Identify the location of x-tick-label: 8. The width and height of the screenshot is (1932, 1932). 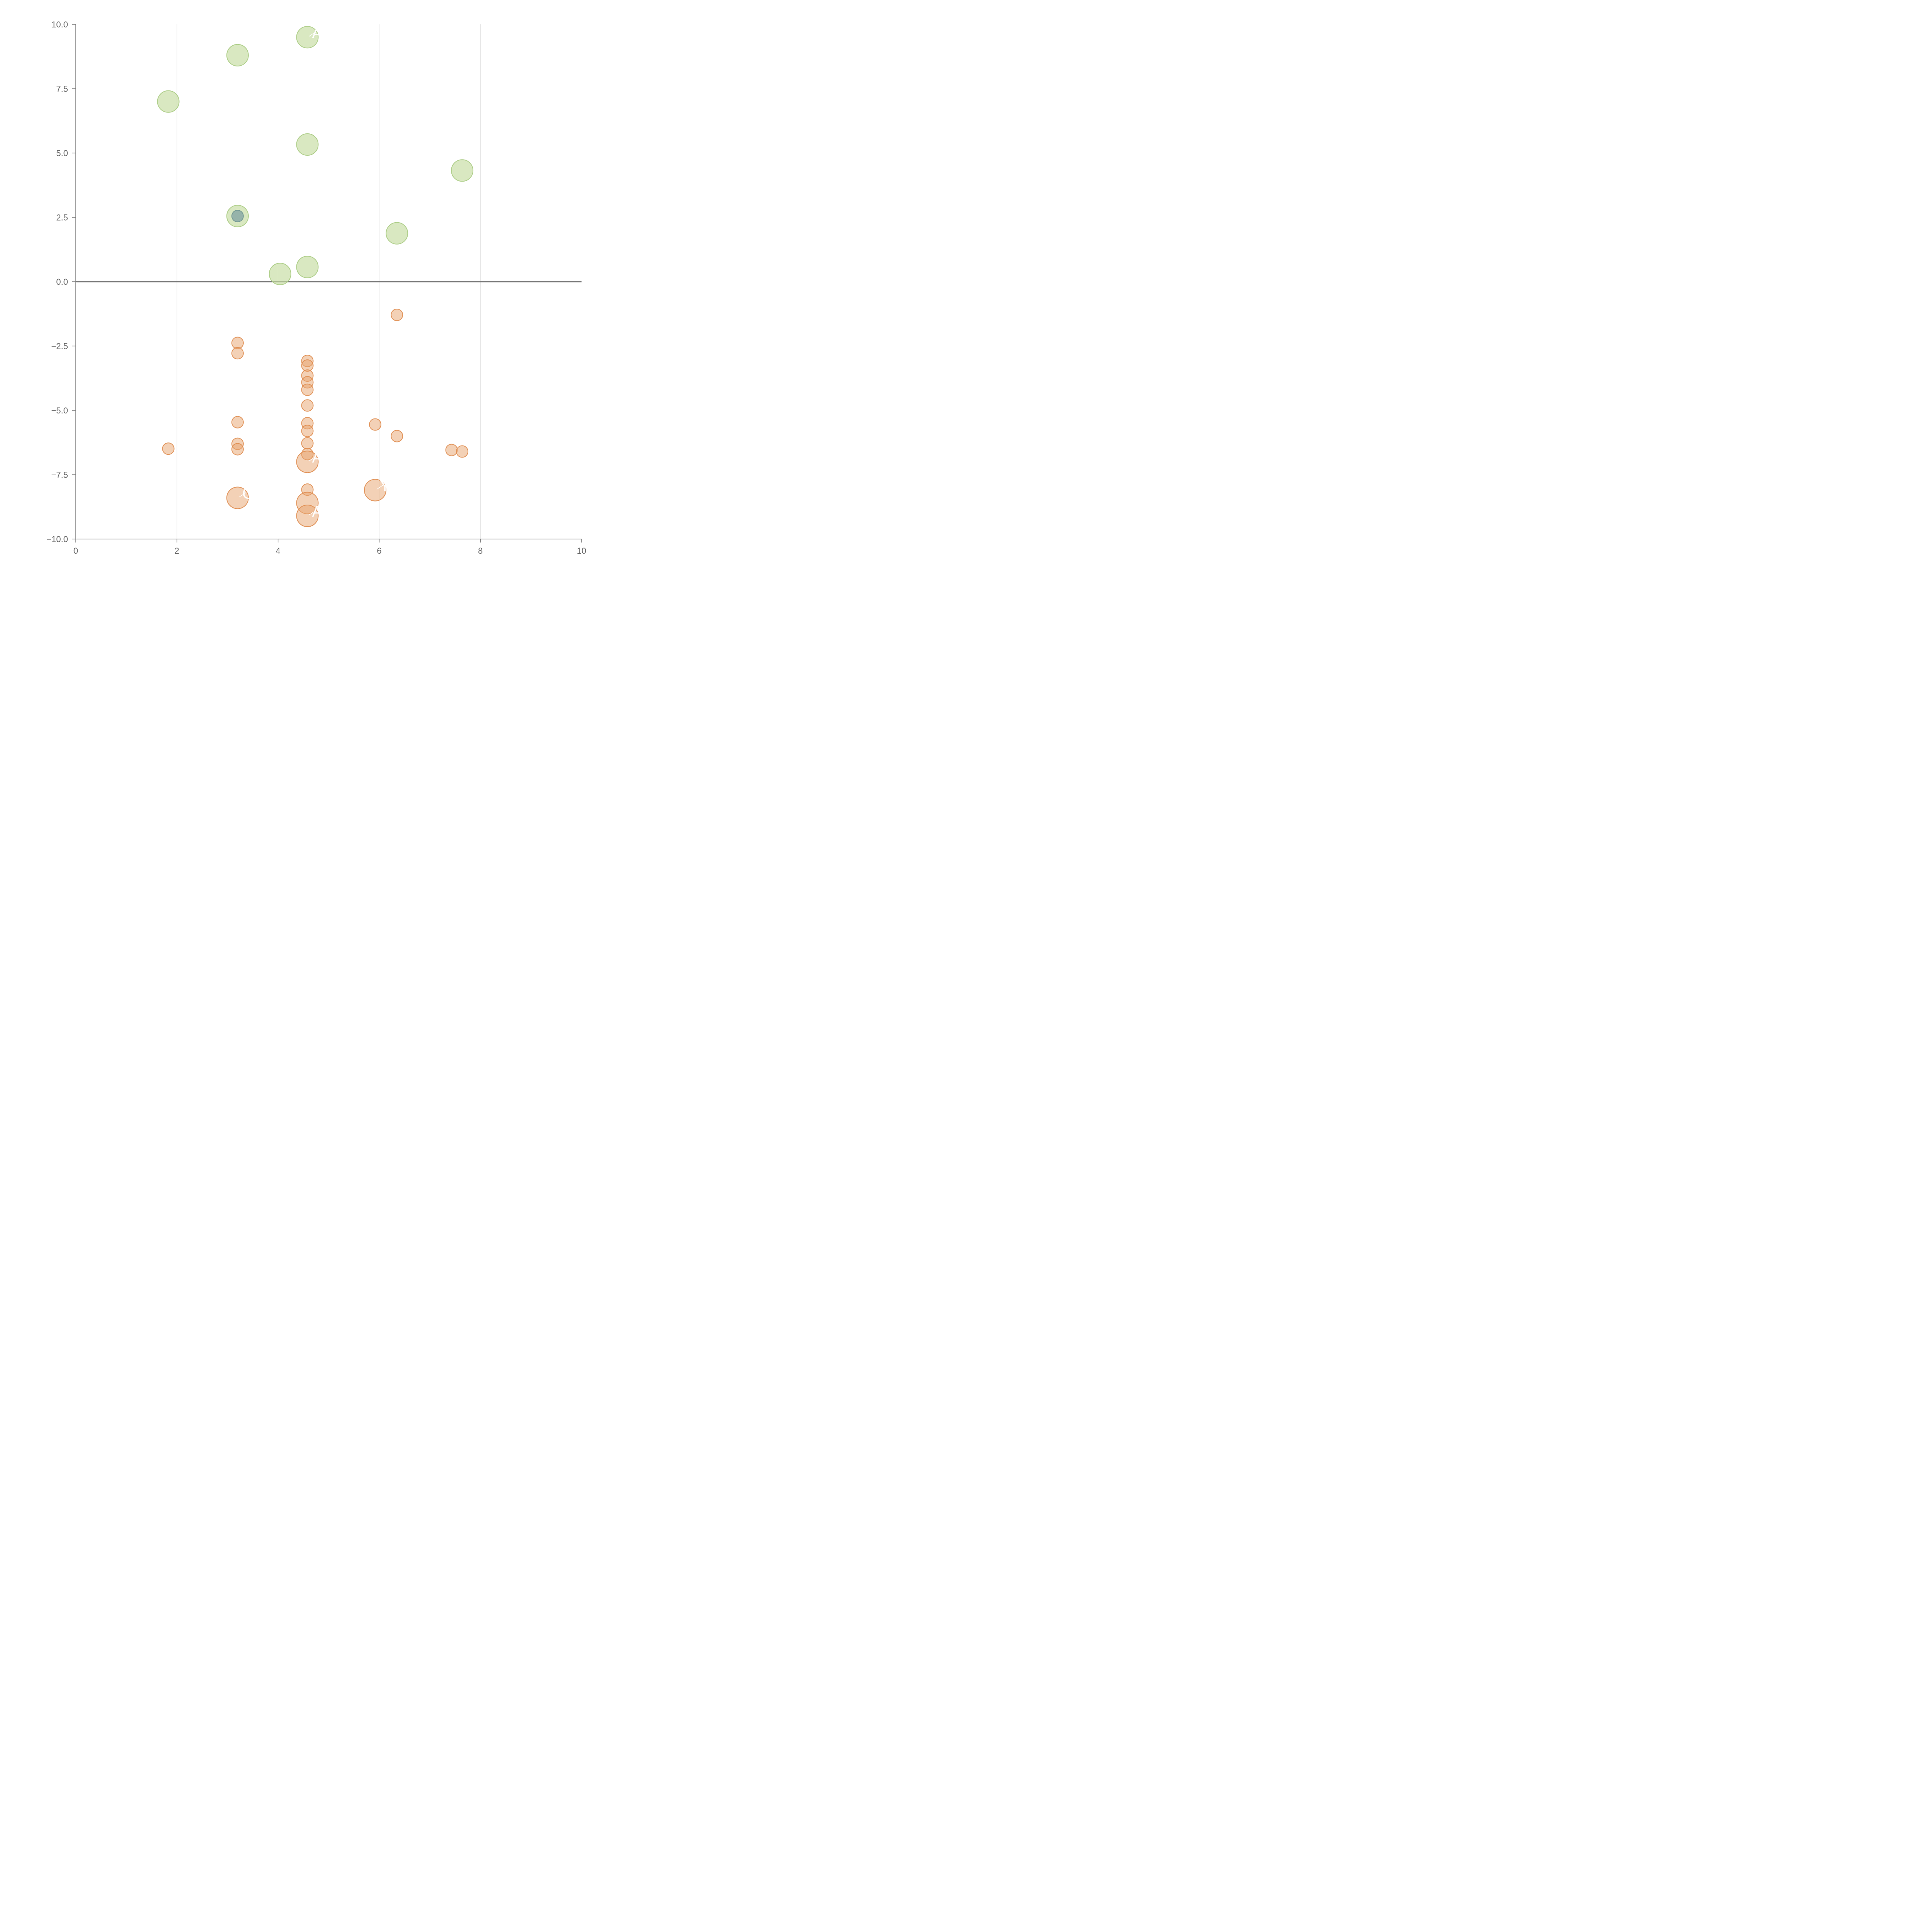
(481, 551).